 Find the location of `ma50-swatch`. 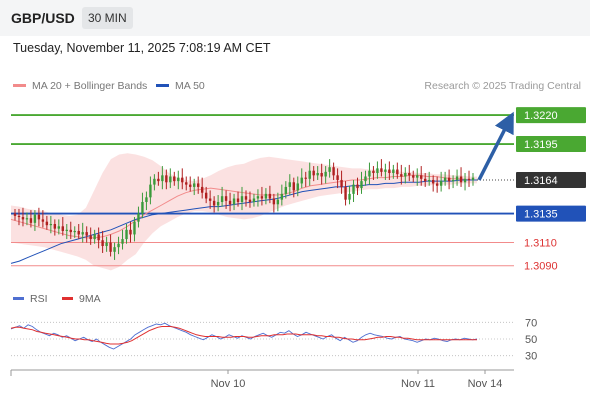

ma50-swatch is located at coordinates (162, 85).